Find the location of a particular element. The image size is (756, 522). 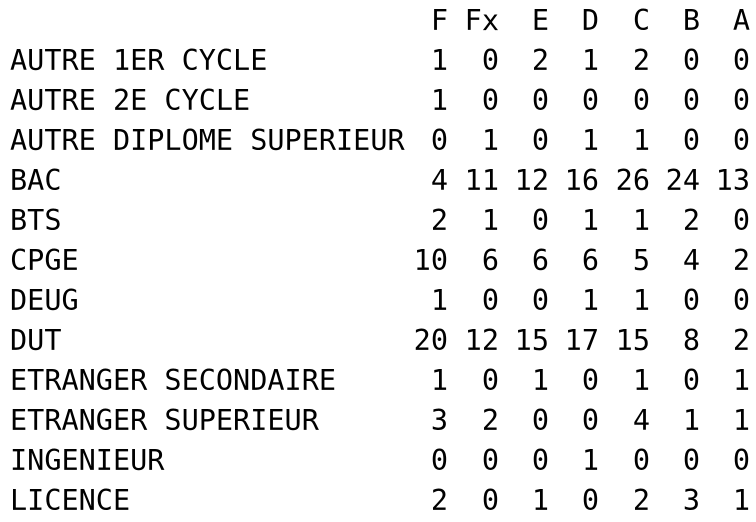

table-row: DEUG 1 0 0 1 1 0 0 is located at coordinates (380, 301).